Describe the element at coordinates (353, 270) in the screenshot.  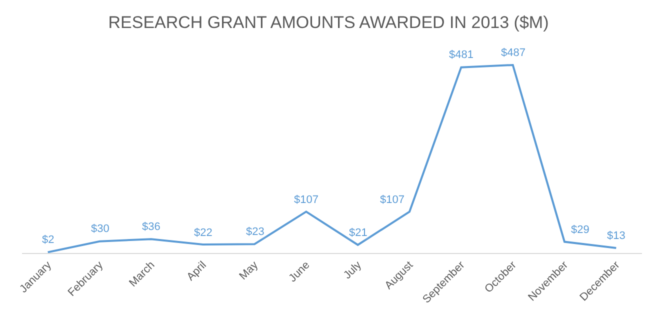
I see `x-tick-label: July` at that location.